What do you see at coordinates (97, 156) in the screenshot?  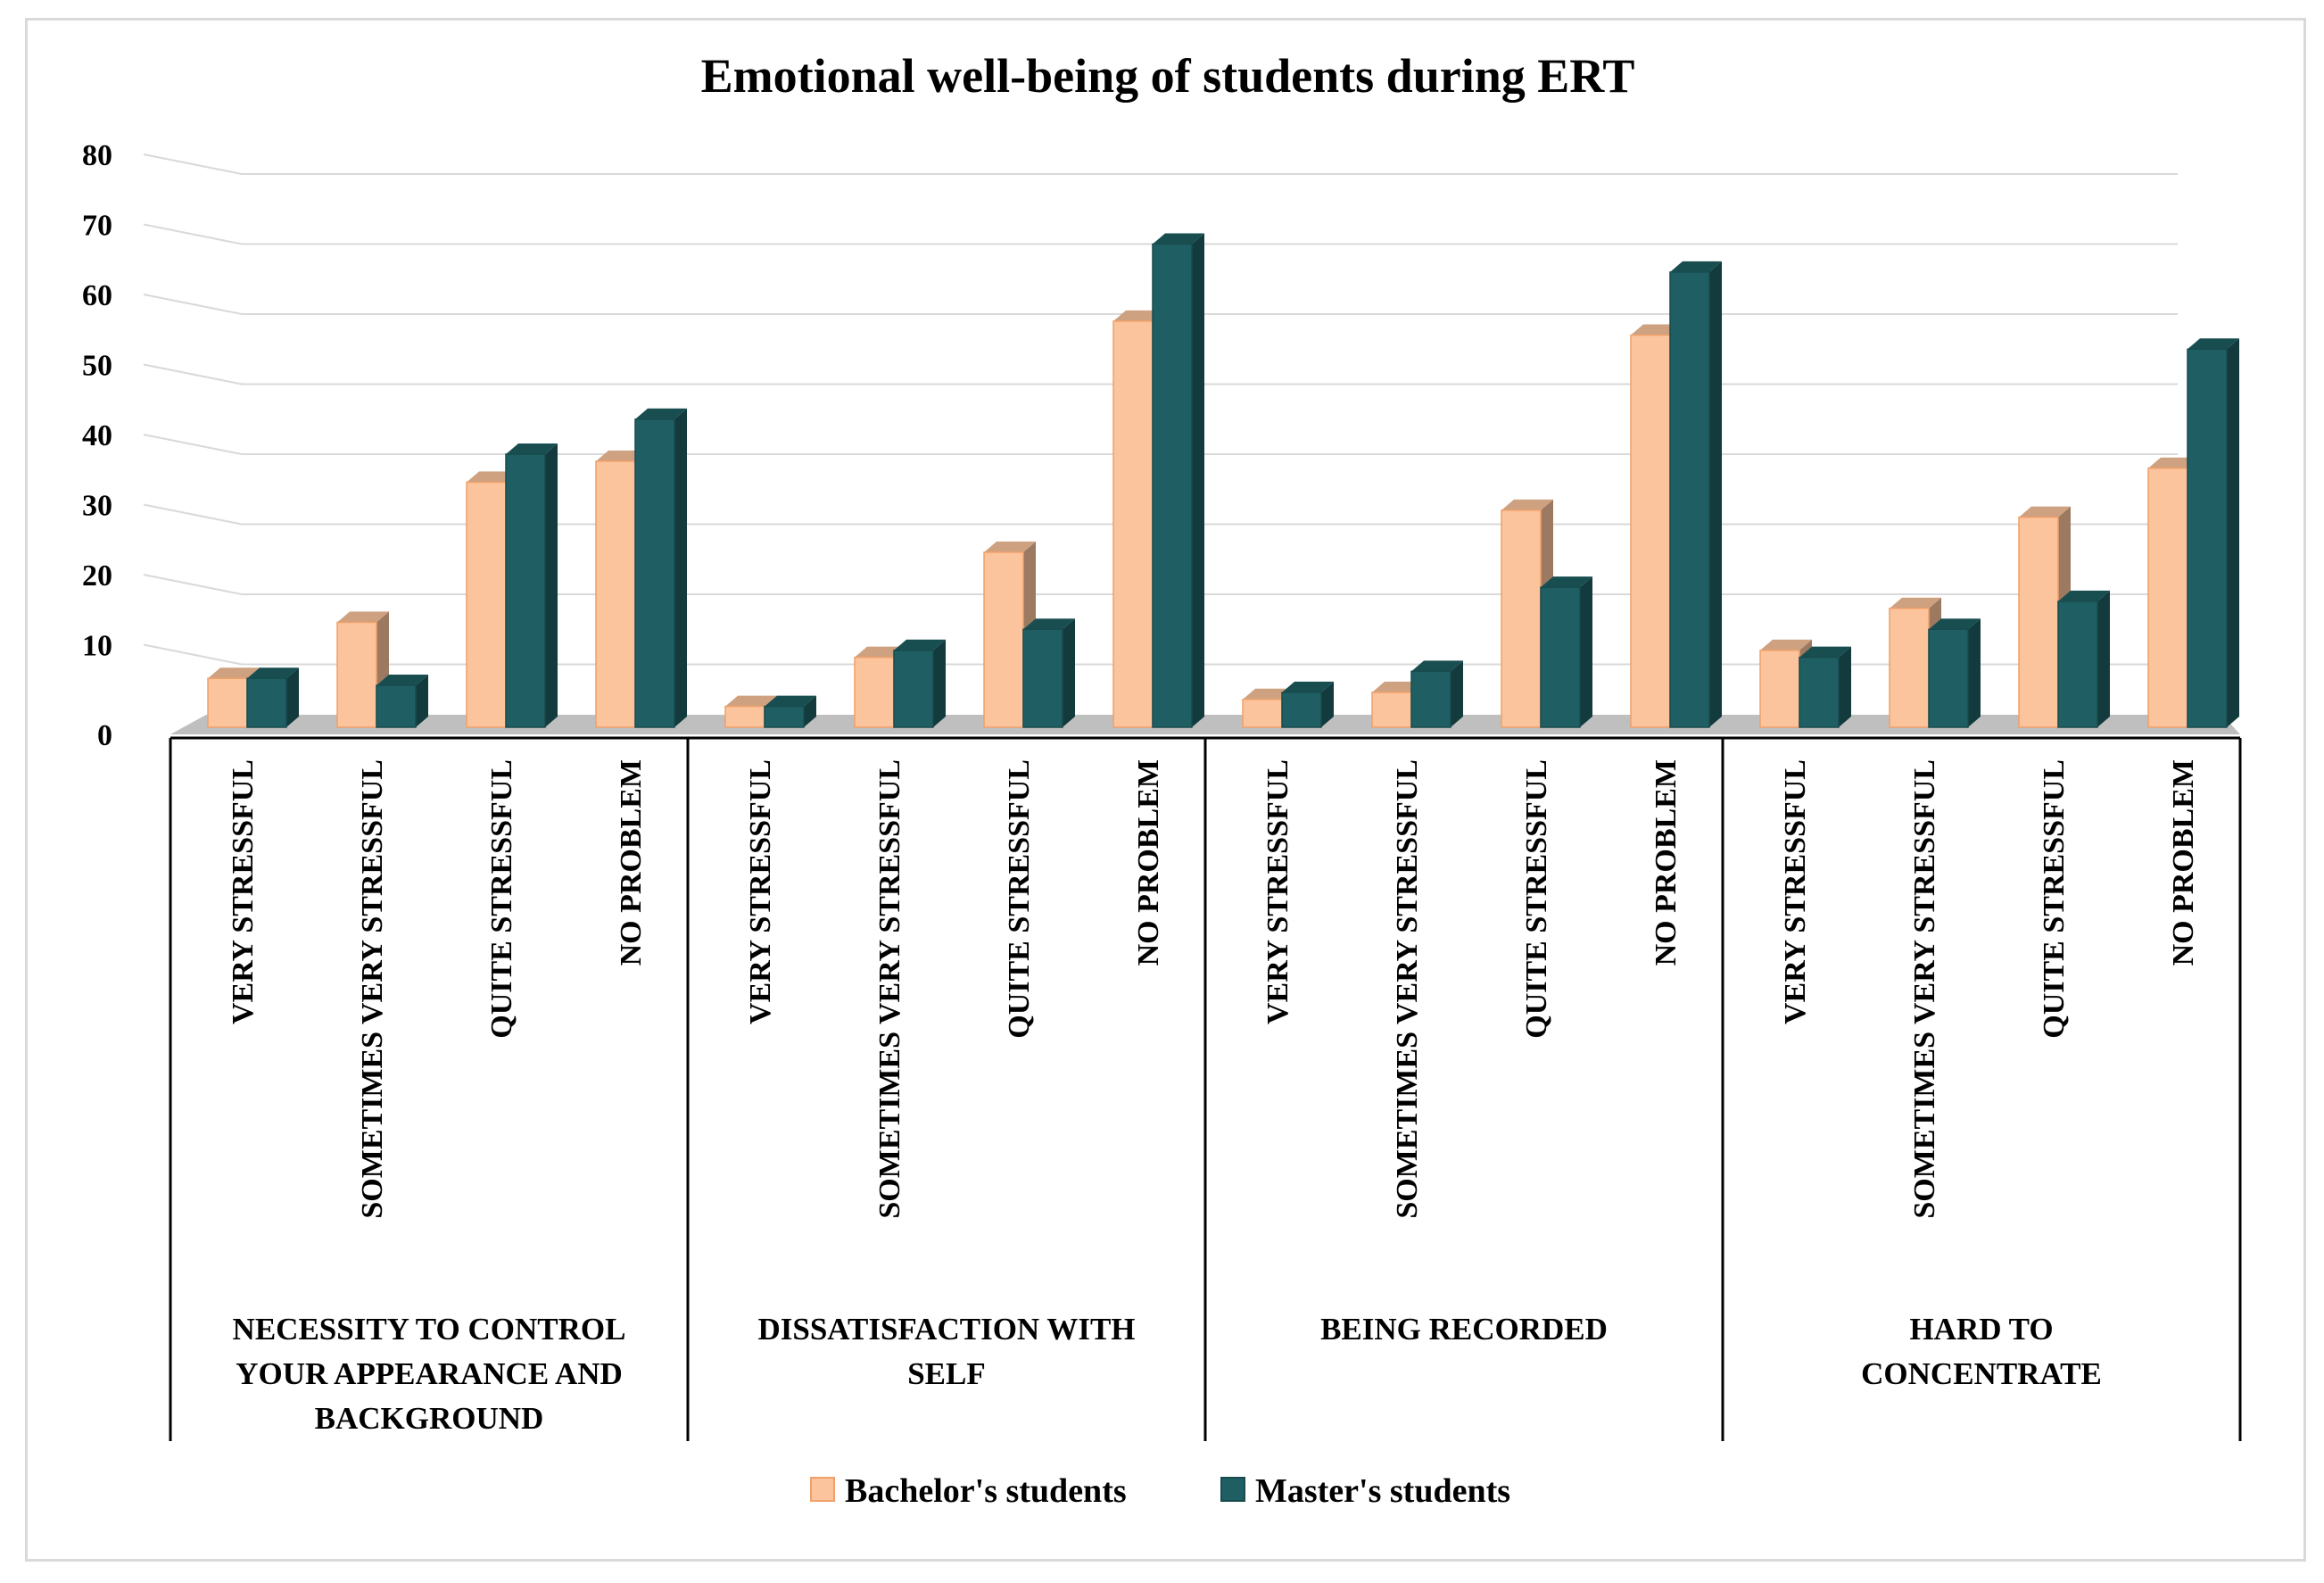 I see `y-tick-label: 80` at bounding box center [97, 156].